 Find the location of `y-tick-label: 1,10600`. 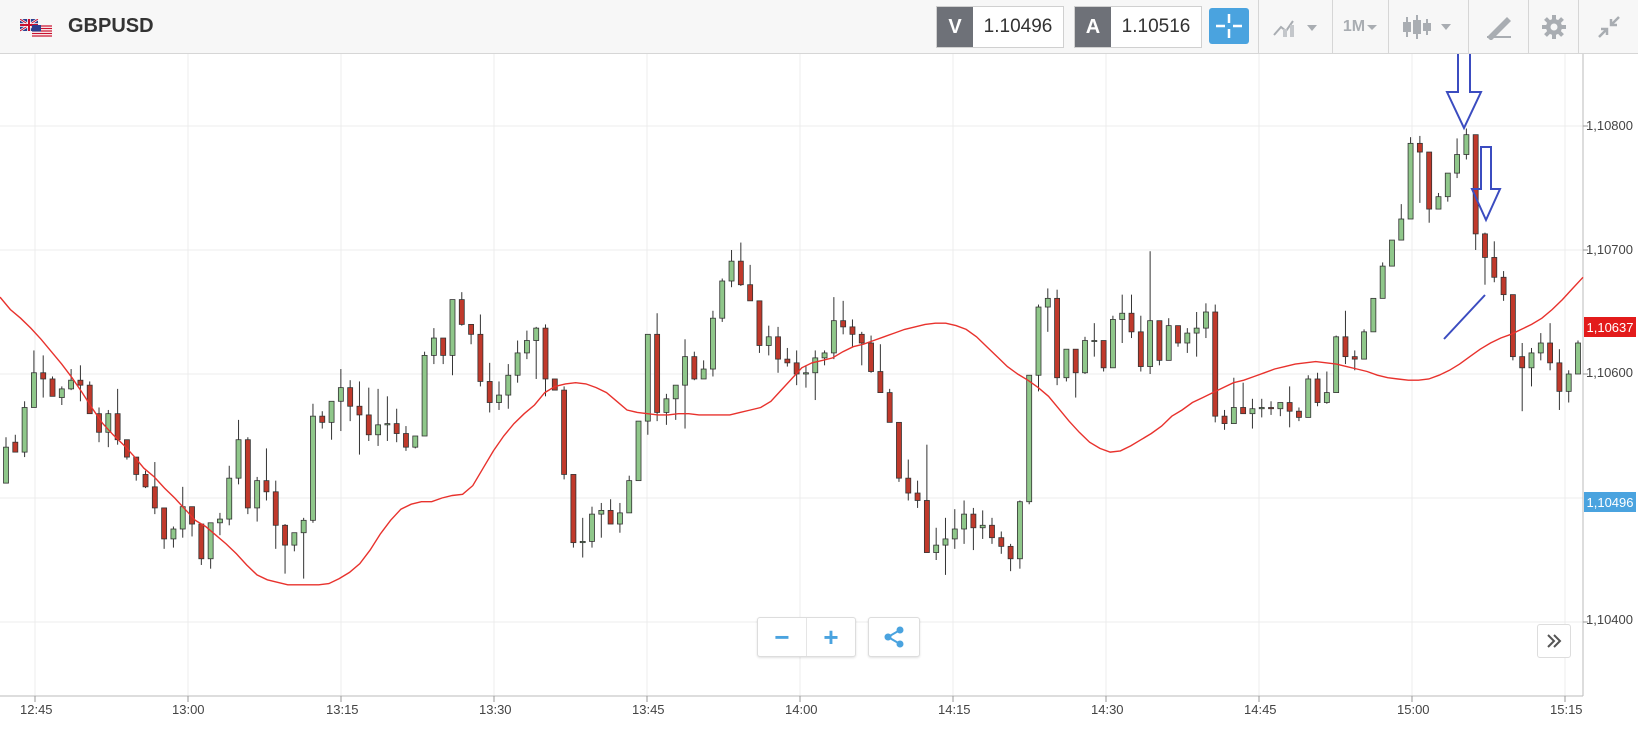

y-tick-label: 1,10600 is located at coordinates (1609, 372).